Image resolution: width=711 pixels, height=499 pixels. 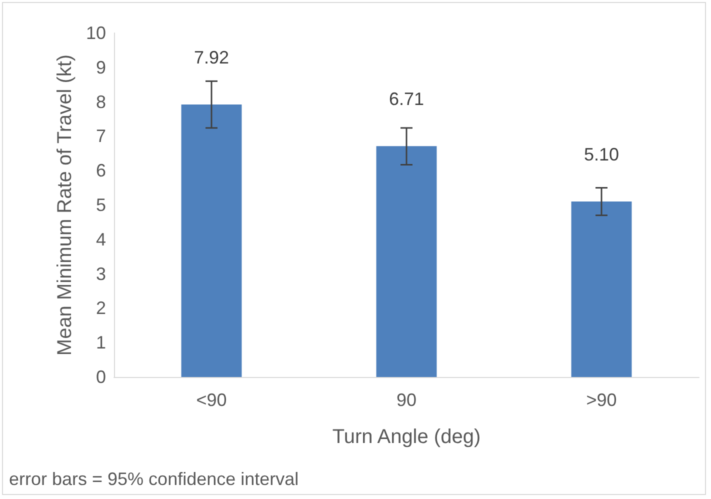 I want to click on y-tick-label: 4, so click(x=101, y=239).